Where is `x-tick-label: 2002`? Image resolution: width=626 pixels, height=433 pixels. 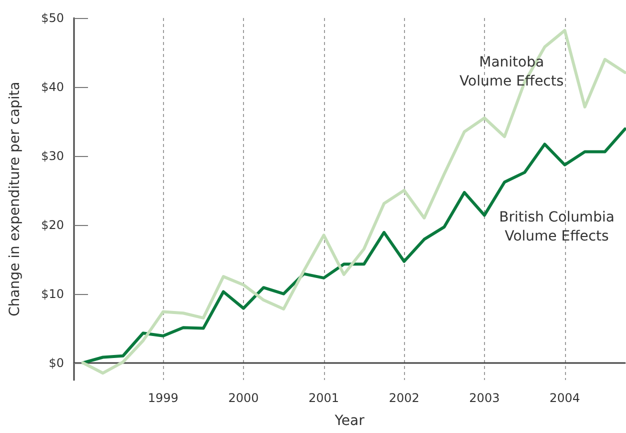
x-tick-label: 2002 is located at coordinates (404, 398).